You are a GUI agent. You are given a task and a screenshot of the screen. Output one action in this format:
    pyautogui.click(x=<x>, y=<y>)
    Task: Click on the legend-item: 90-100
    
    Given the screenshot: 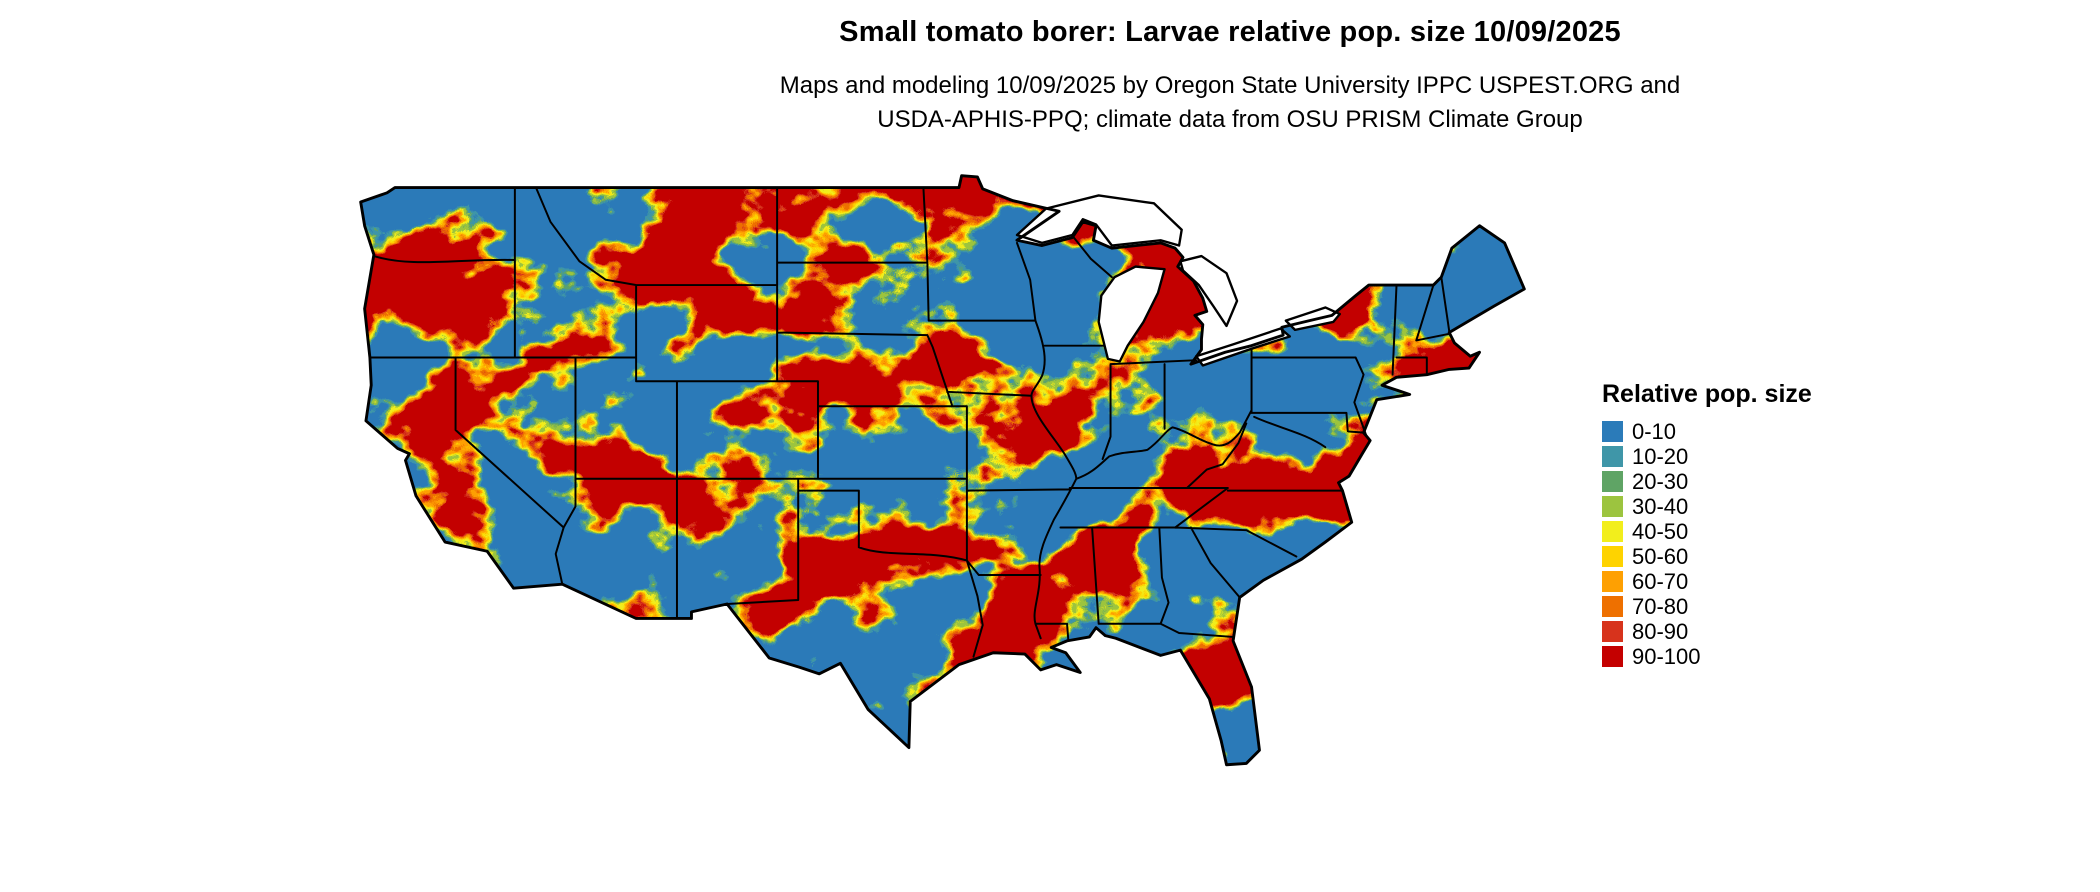 What is the action you would take?
    pyautogui.click(x=1707, y=656)
    